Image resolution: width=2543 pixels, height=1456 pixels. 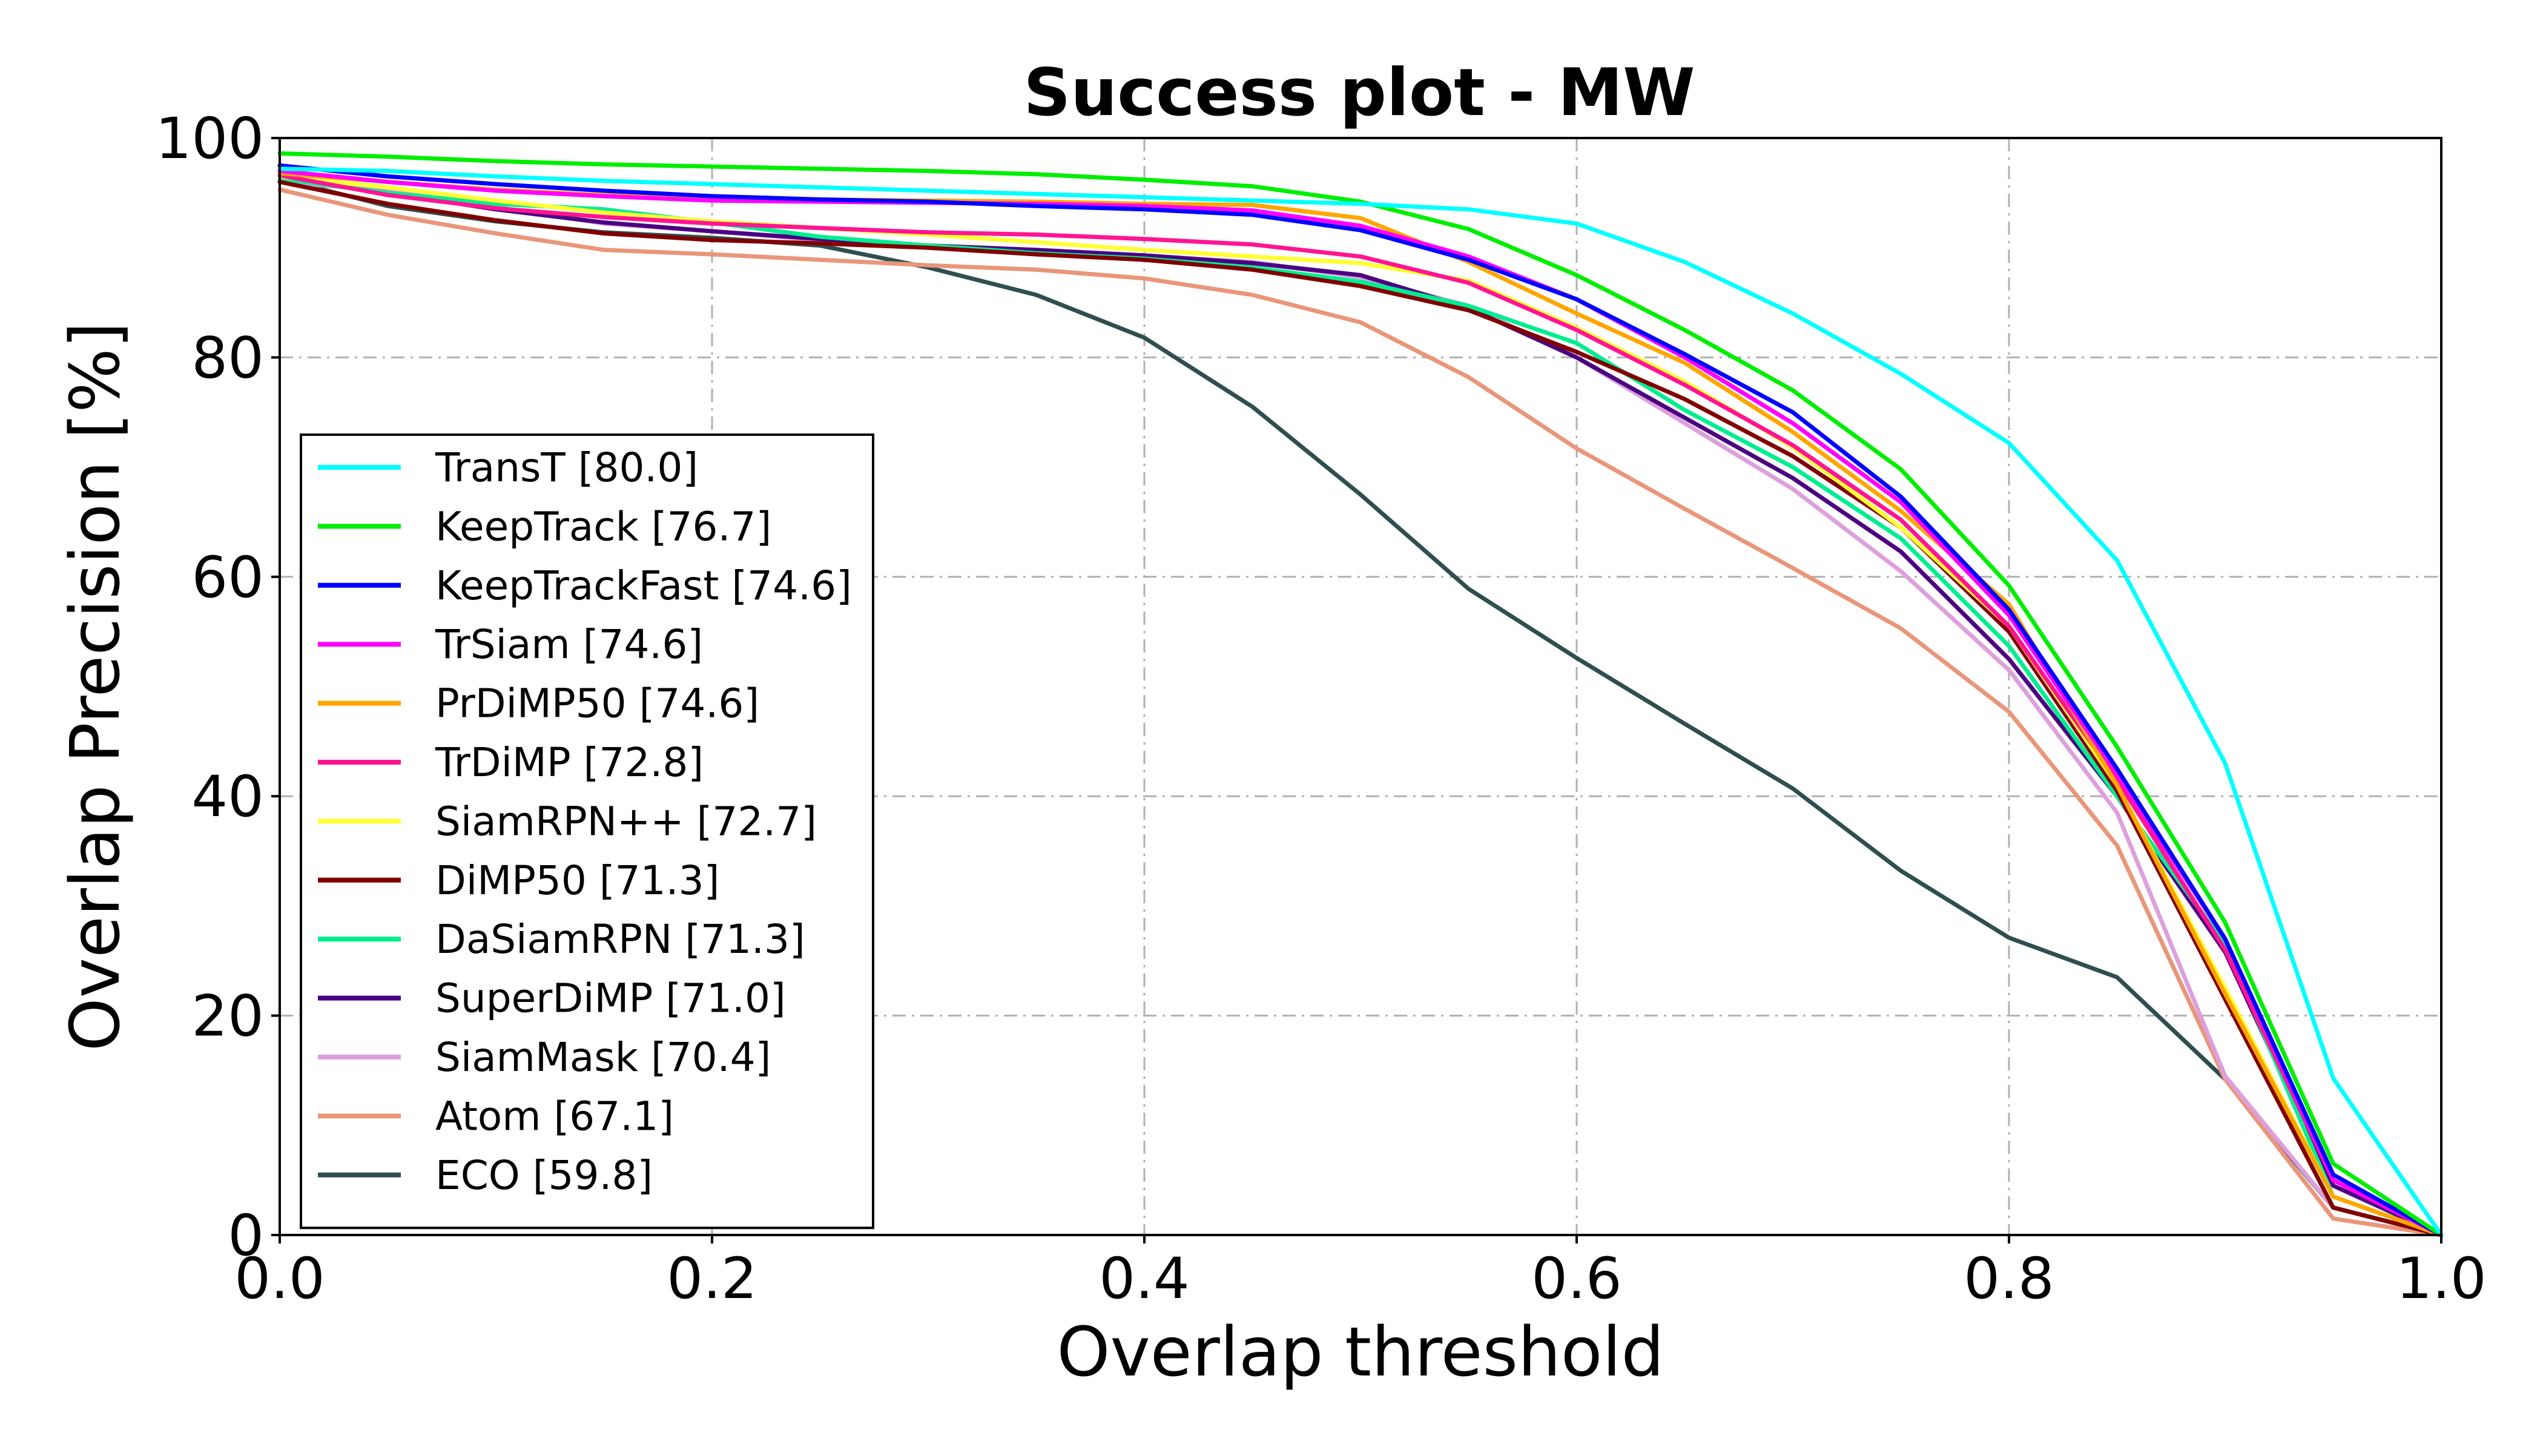 What do you see at coordinates (610, 998) in the screenshot?
I see `legend-label: SuperDiMP [71.0]` at bounding box center [610, 998].